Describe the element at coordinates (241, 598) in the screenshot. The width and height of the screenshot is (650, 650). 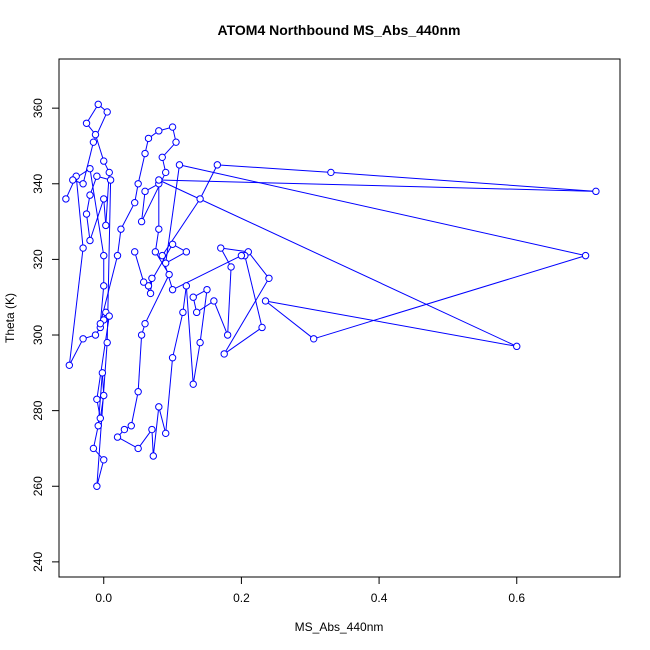
I see `x-tick-label: 0.2` at that location.